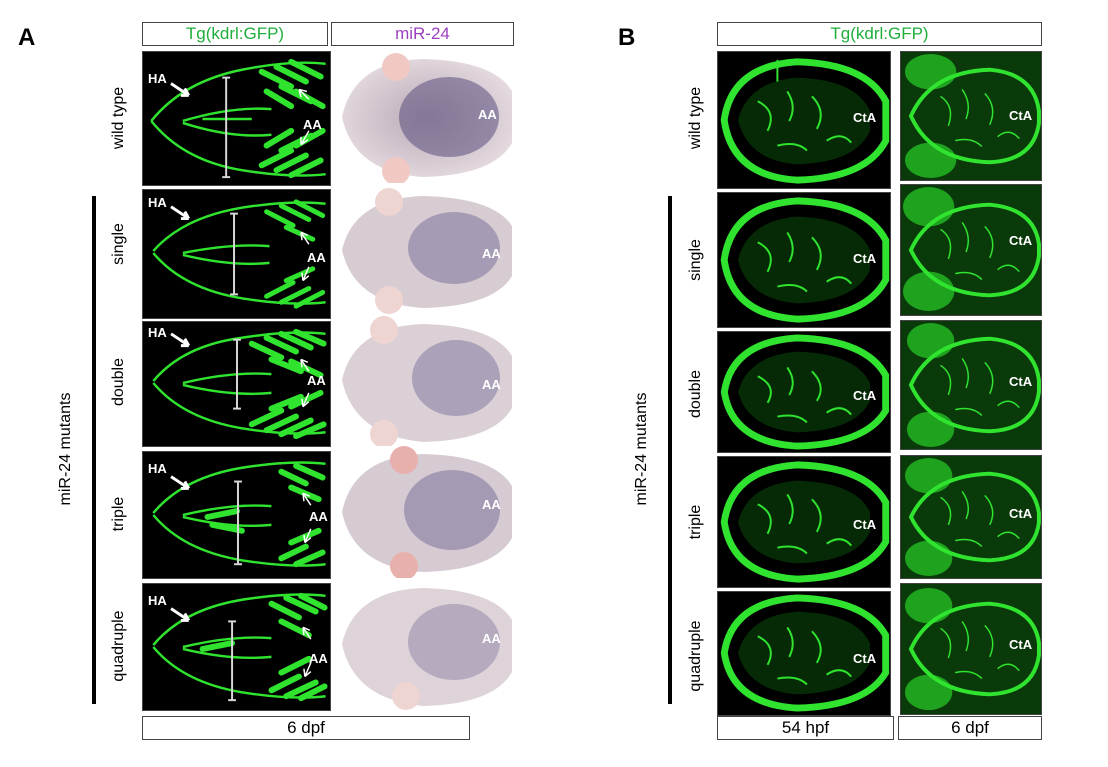  I want to click on panel-a-mir24-tile-double, so click(424, 381).